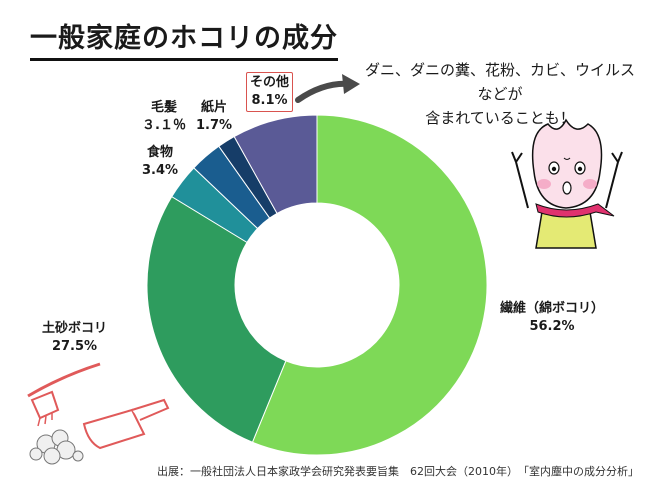 The image size is (653, 489). What do you see at coordinates (74, 346) in the screenshot?
I see `label-soil-value: 27.5%` at bounding box center [74, 346].